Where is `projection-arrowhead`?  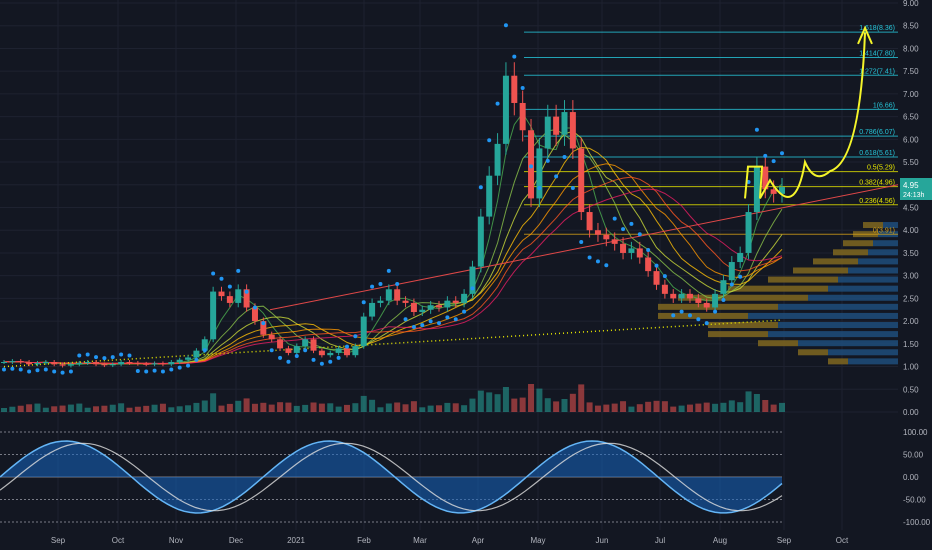 projection-arrowhead is located at coordinates (865, 35).